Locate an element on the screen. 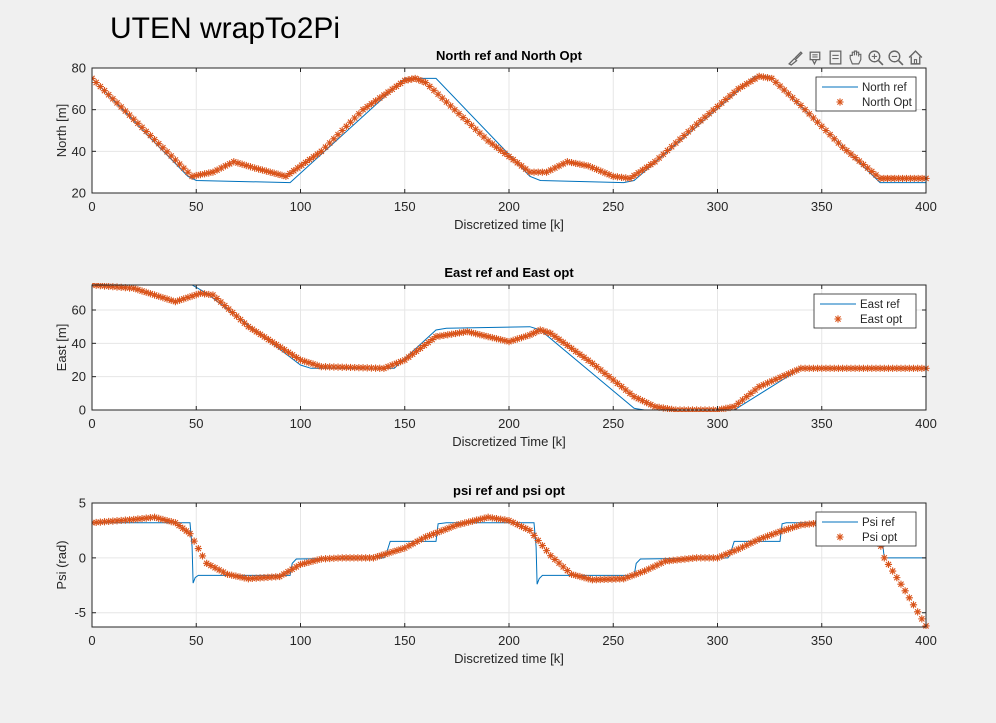  export-icon is located at coordinates (835, 57).